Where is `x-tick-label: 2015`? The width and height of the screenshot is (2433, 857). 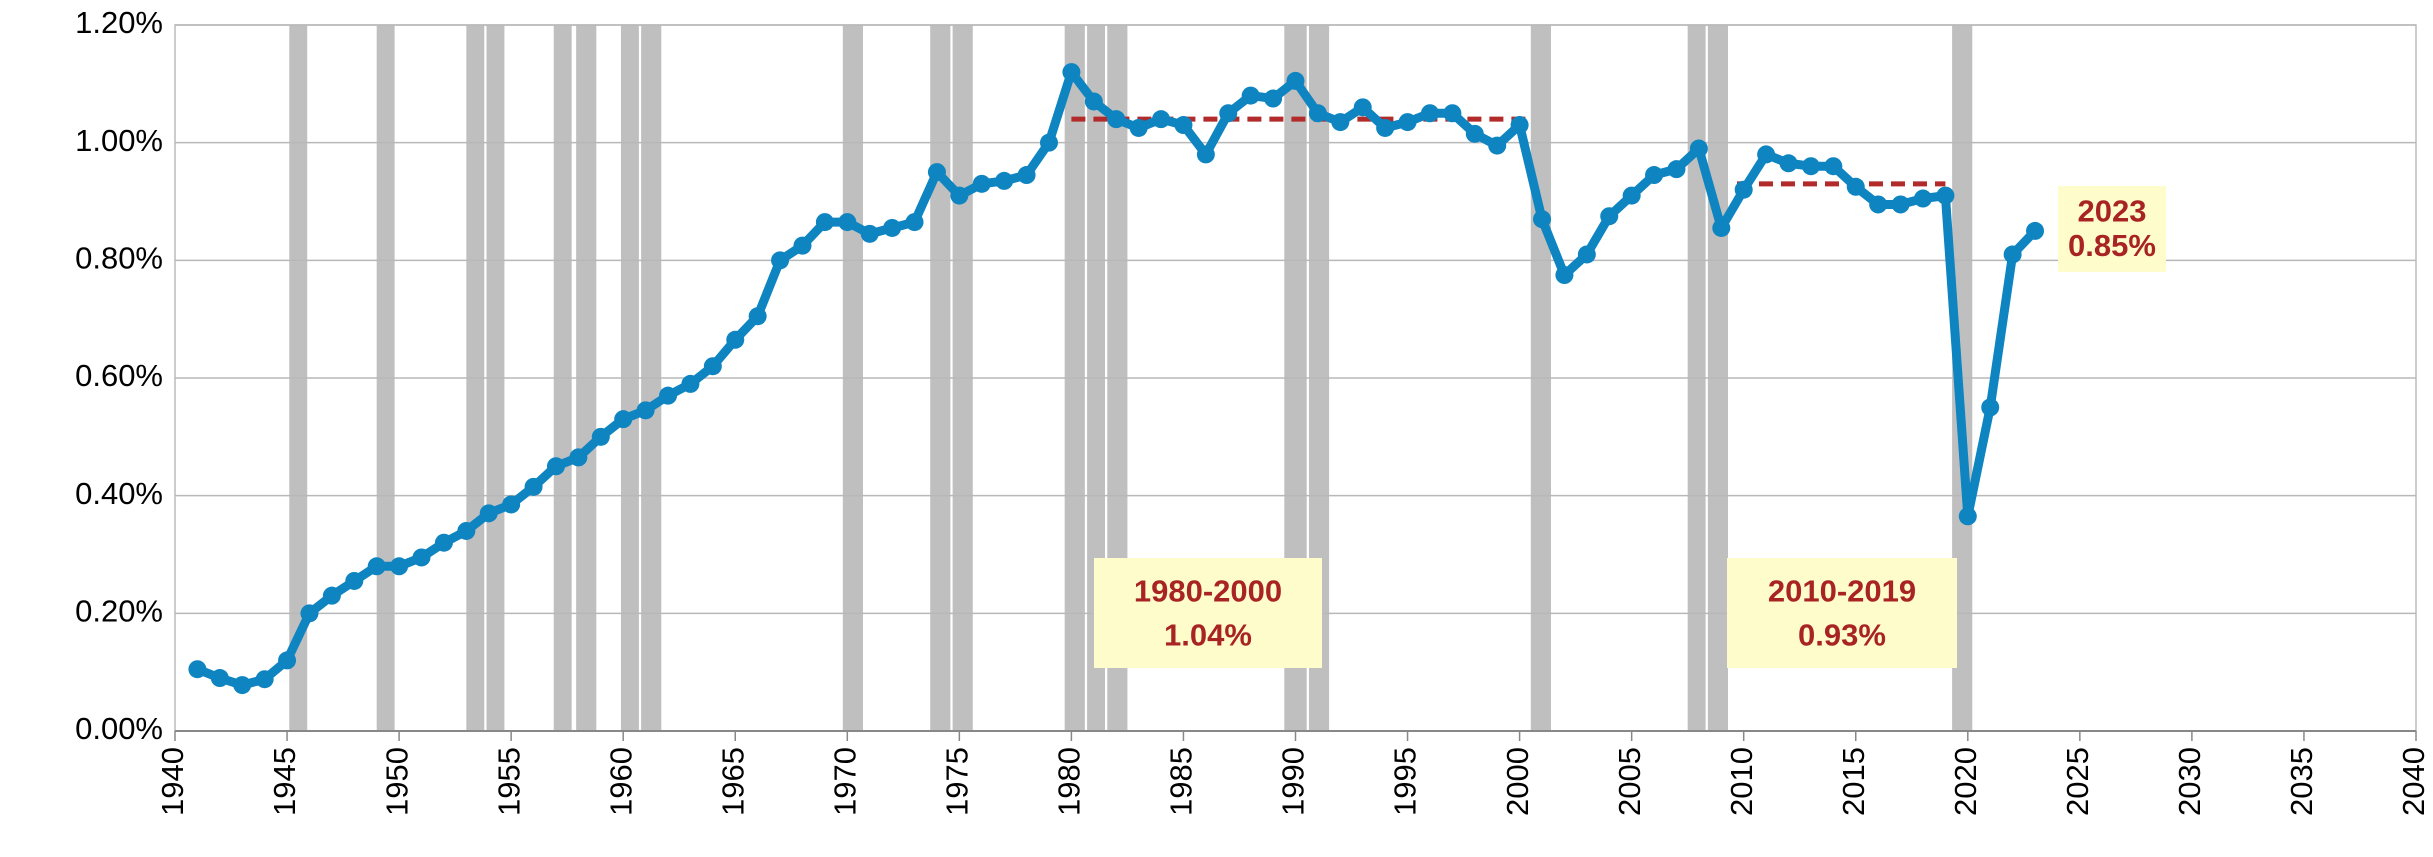
x-tick-label: 2015 is located at coordinates (1853, 781).